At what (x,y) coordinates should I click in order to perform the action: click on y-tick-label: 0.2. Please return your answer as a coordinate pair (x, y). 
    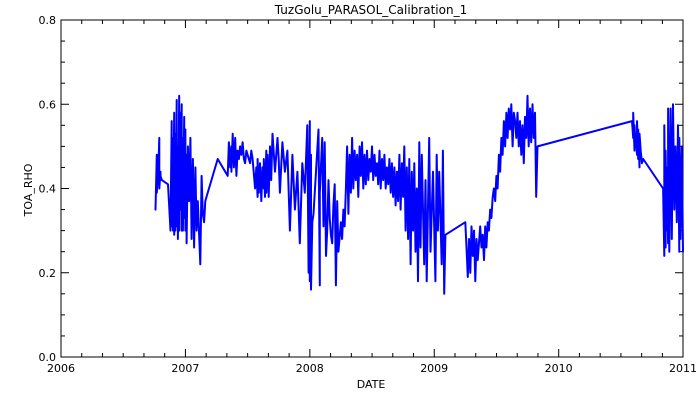
    Looking at the image, I should click on (48, 273).